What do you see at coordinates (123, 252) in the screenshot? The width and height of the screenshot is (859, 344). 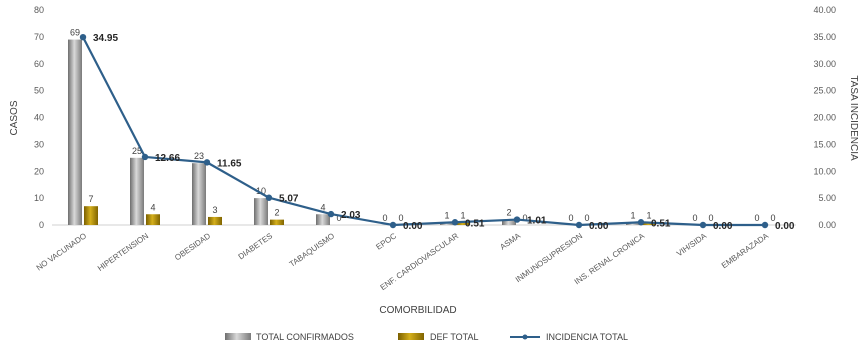 I see `category-label: HIPERTENSION` at bounding box center [123, 252].